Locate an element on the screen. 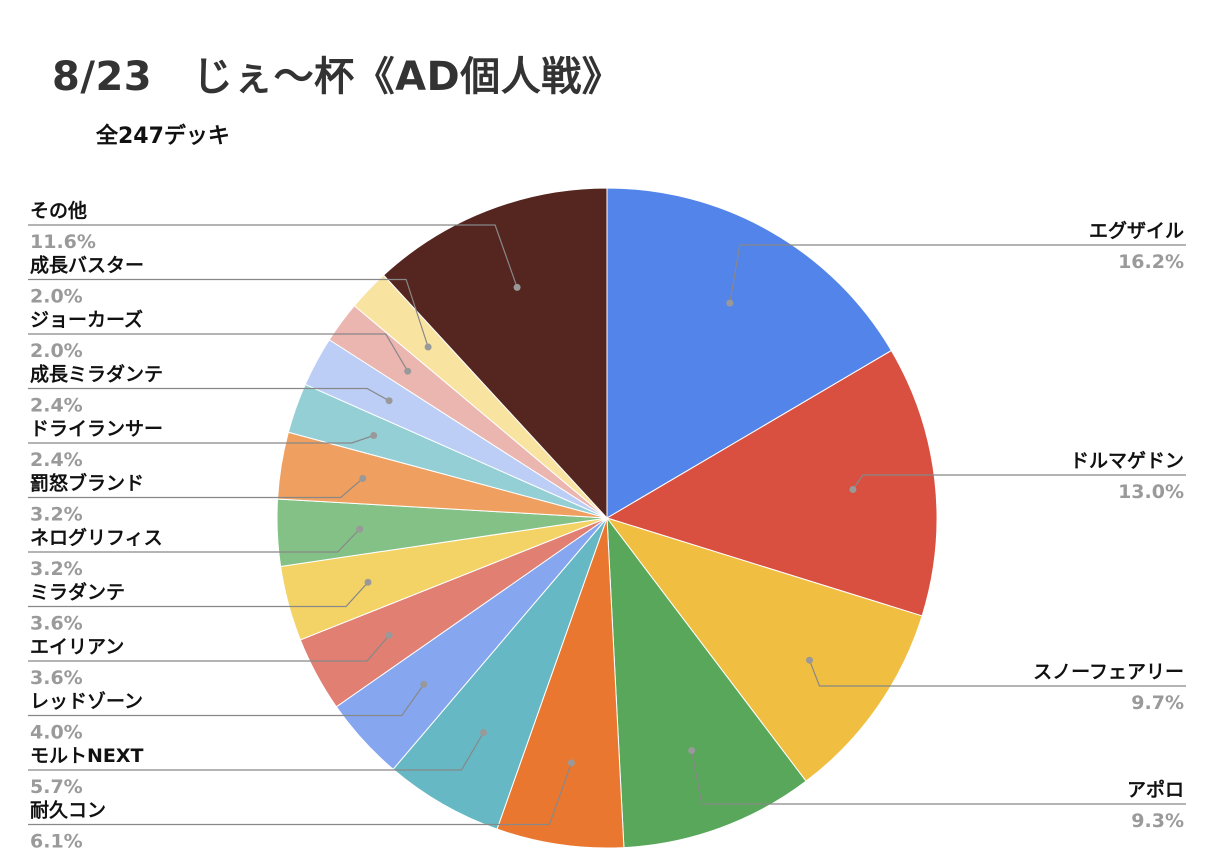  label-percent-slice-13: 2.4% is located at coordinates (56, 406).